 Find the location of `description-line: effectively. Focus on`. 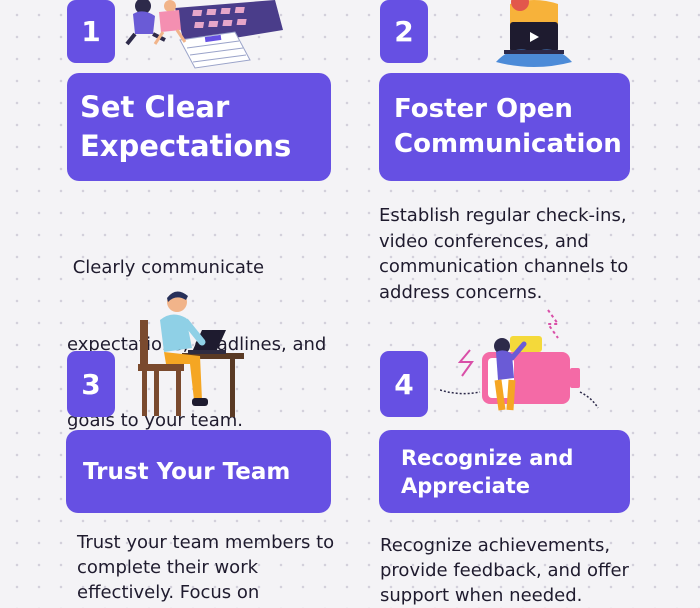

description-line: effectively. Focus on is located at coordinates (168, 592).